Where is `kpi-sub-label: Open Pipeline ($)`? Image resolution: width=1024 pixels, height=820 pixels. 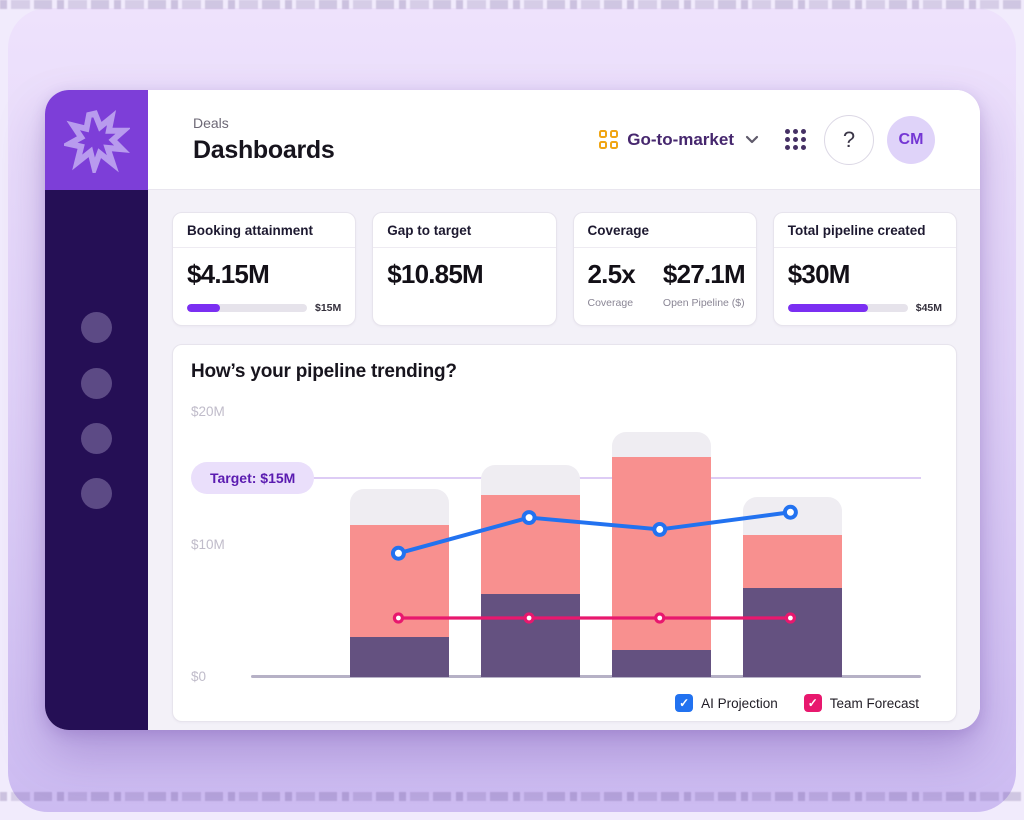 kpi-sub-label: Open Pipeline ($) is located at coordinates (703, 303).